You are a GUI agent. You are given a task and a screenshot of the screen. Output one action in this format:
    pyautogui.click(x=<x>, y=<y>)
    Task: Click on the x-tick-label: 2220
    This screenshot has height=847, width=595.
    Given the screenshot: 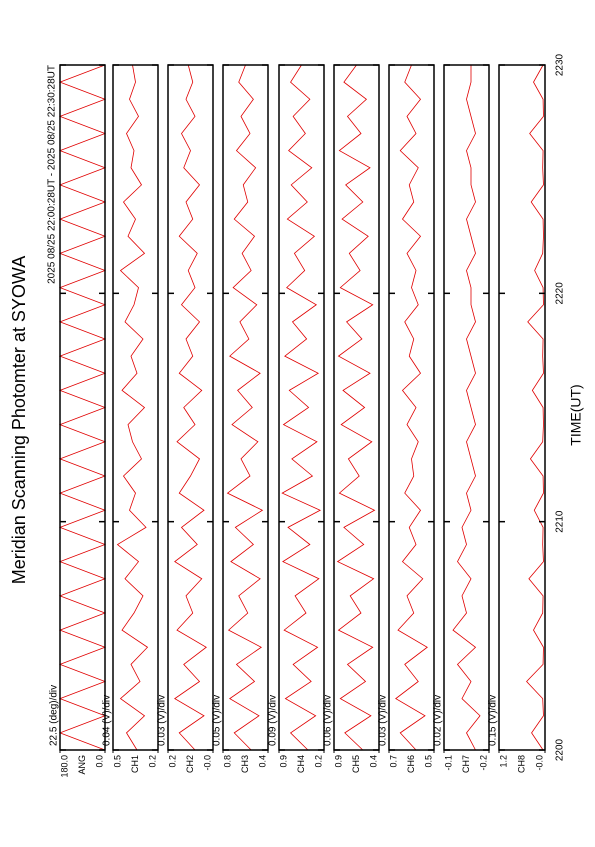 What is the action you would take?
    pyautogui.click(x=560, y=293)
    